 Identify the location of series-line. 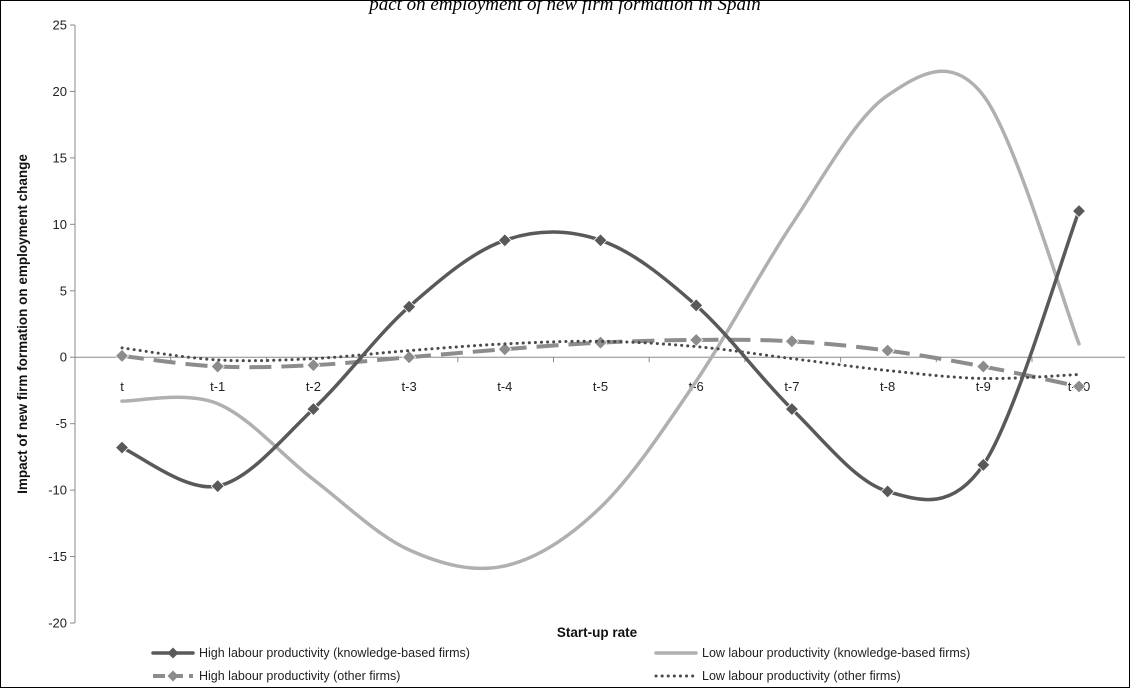
(600, 360).